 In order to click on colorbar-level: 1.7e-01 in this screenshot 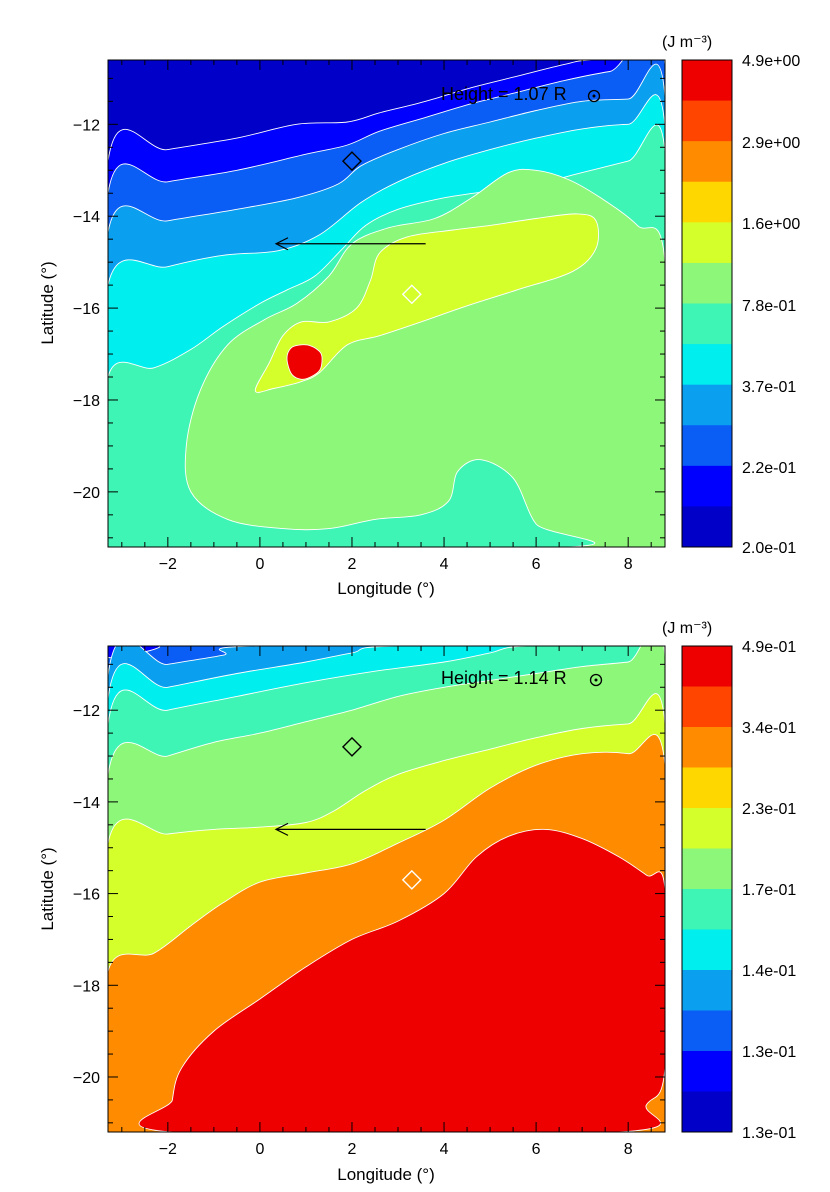, I will do `click(769, 890)`.